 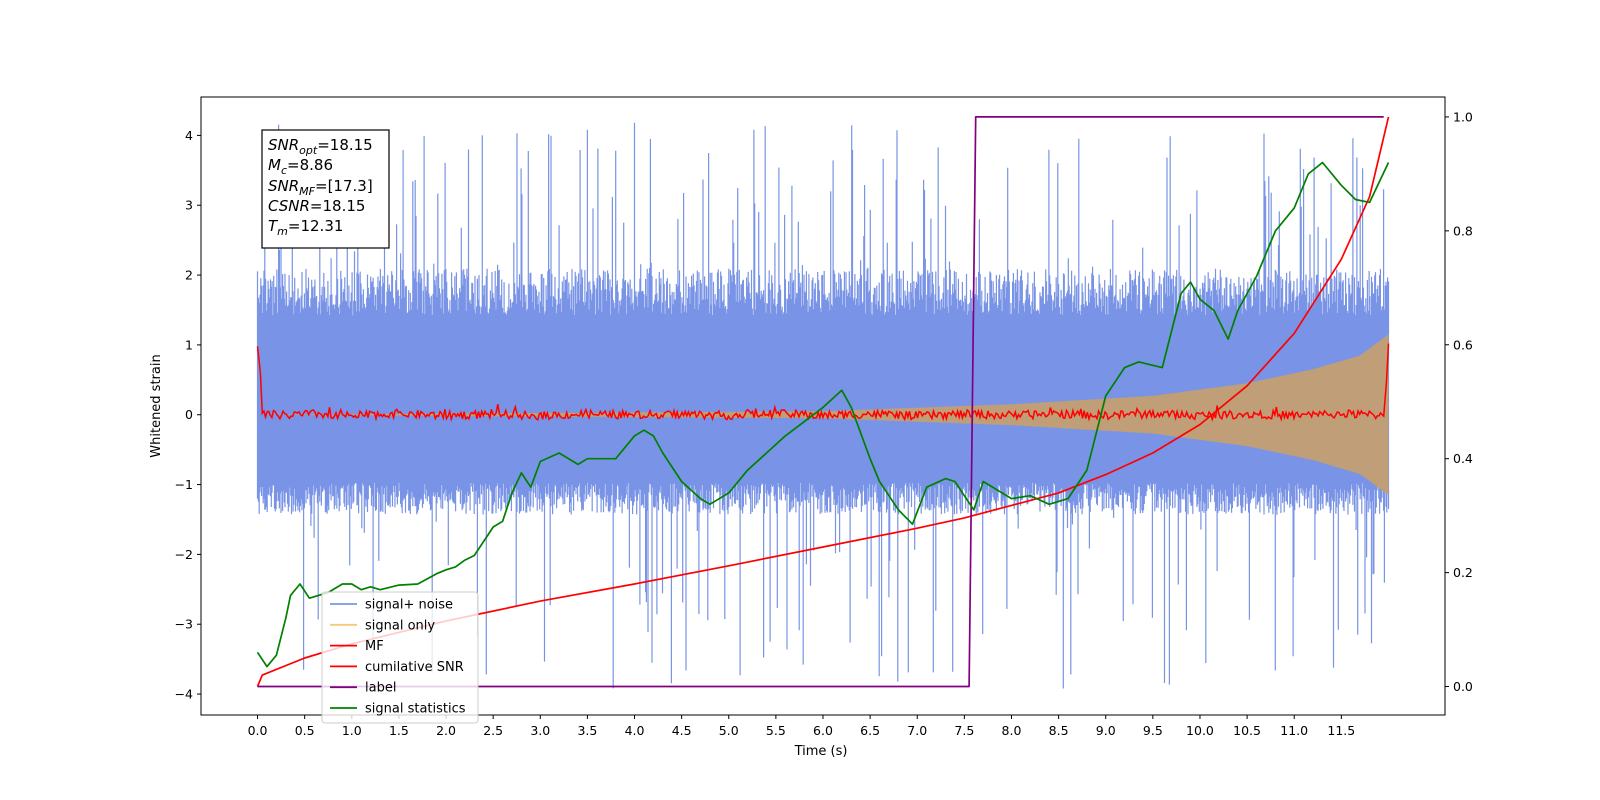 I want to click on x-tick-label: 8.0, so click(x=1012, y=730).